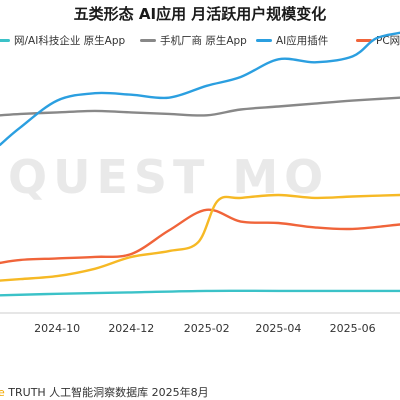 The image size is (400, 400). What do you see at coordinates (131, 328) in the screenshot?
I see `x-tick-label: 2024-12` at bounding box center [131, 328].